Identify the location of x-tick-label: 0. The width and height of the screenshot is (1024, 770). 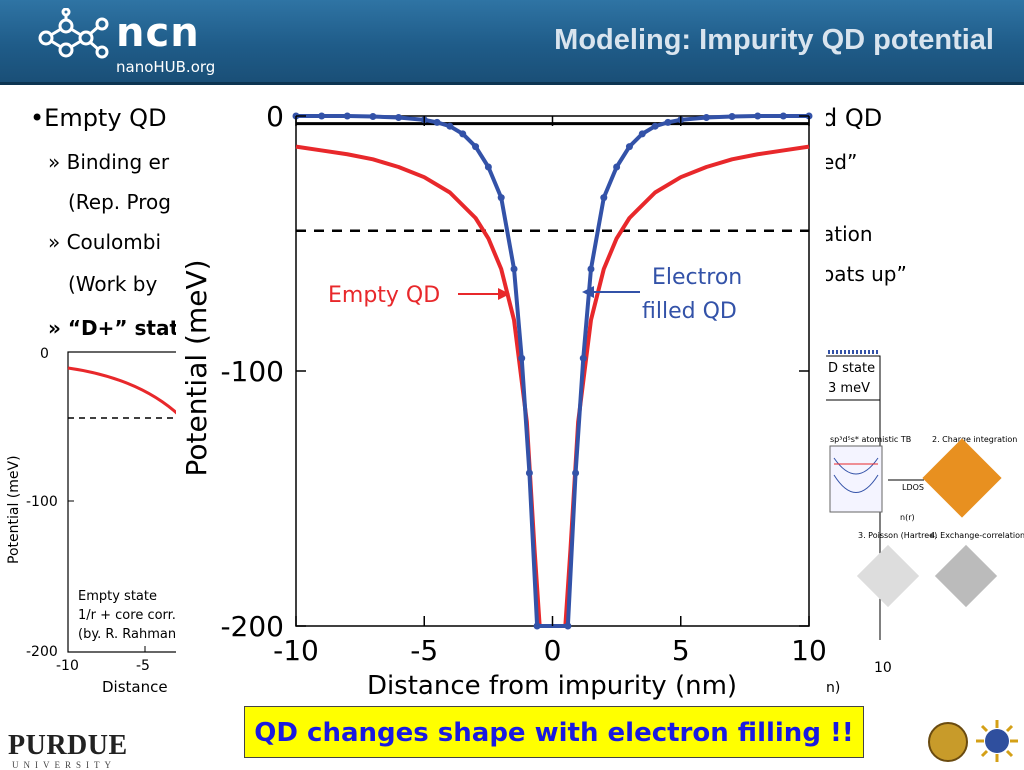
(553, 650).